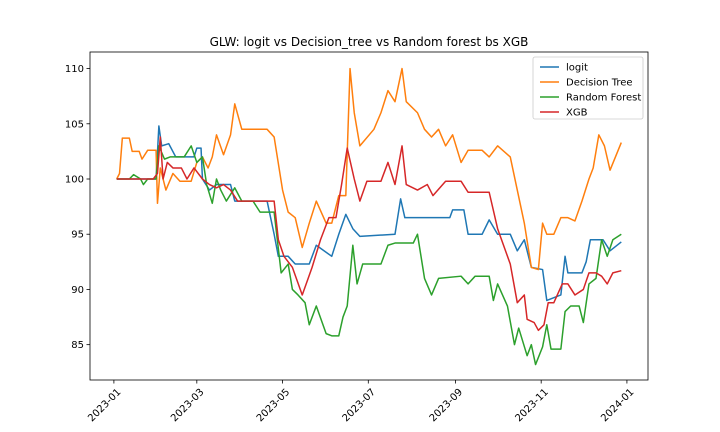 This screenshot has width=720, height=432. Describe the element at coordinates (577, 113) in the screenshot. I see `legend-label: XGB` at that location.